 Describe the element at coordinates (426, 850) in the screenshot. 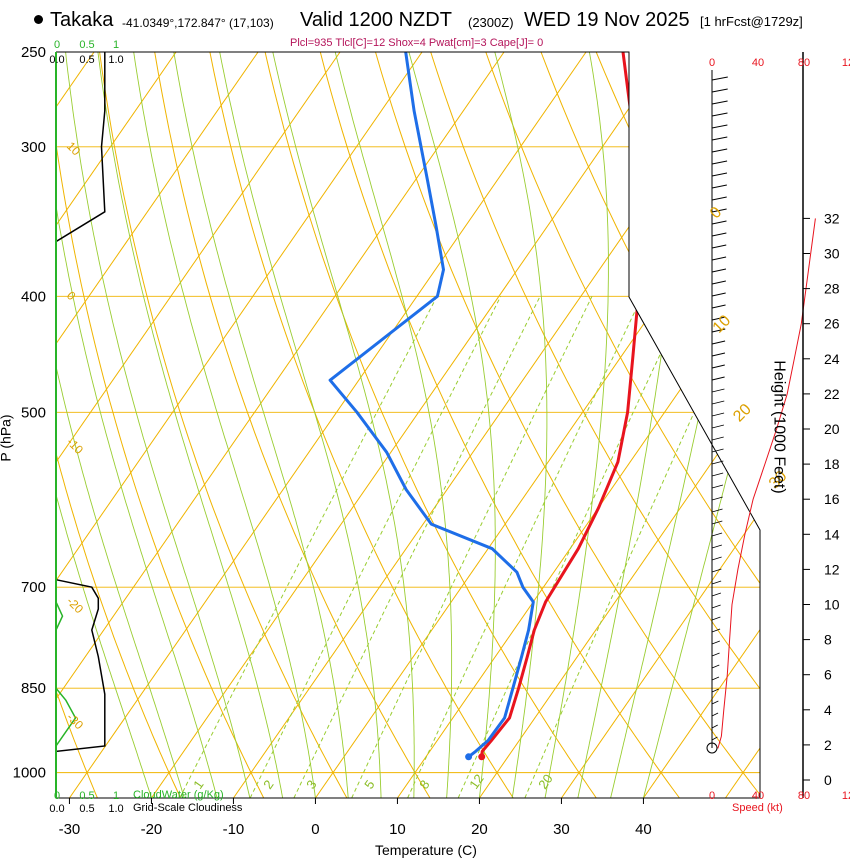

I see `x-axis-label: Temperature (C)` at that location.